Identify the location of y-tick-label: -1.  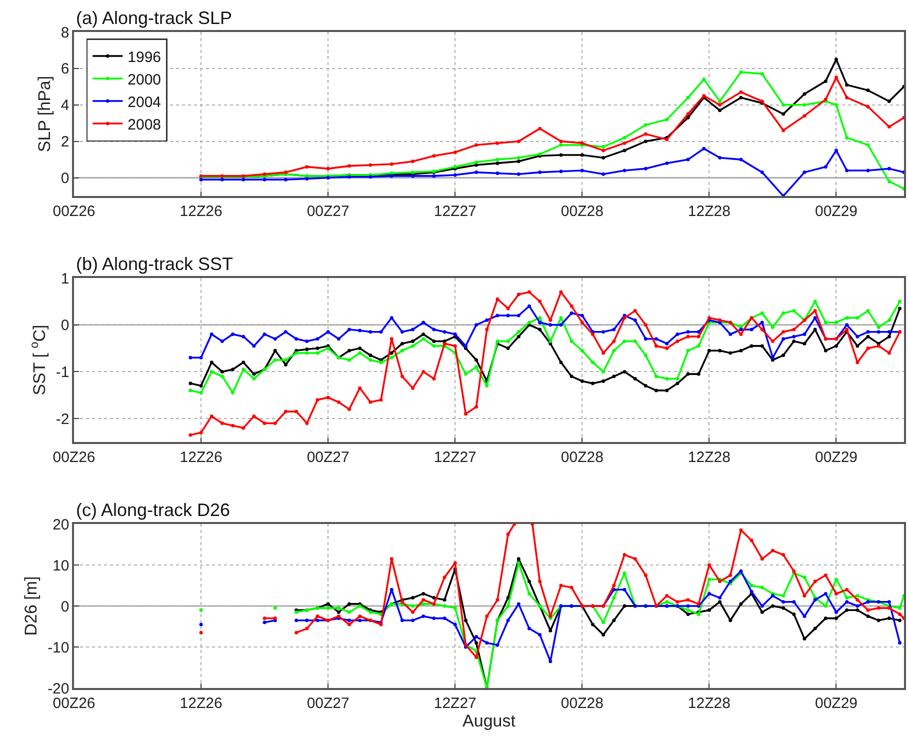
(63, 372).